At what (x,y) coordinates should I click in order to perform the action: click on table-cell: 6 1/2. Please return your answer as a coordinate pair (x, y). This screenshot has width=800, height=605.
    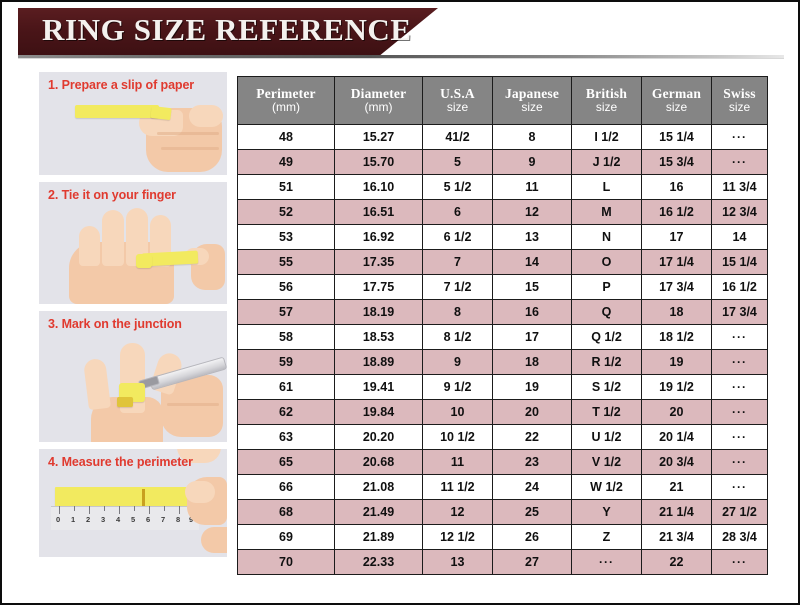
    Looking at the image, I should click on (457, 237).